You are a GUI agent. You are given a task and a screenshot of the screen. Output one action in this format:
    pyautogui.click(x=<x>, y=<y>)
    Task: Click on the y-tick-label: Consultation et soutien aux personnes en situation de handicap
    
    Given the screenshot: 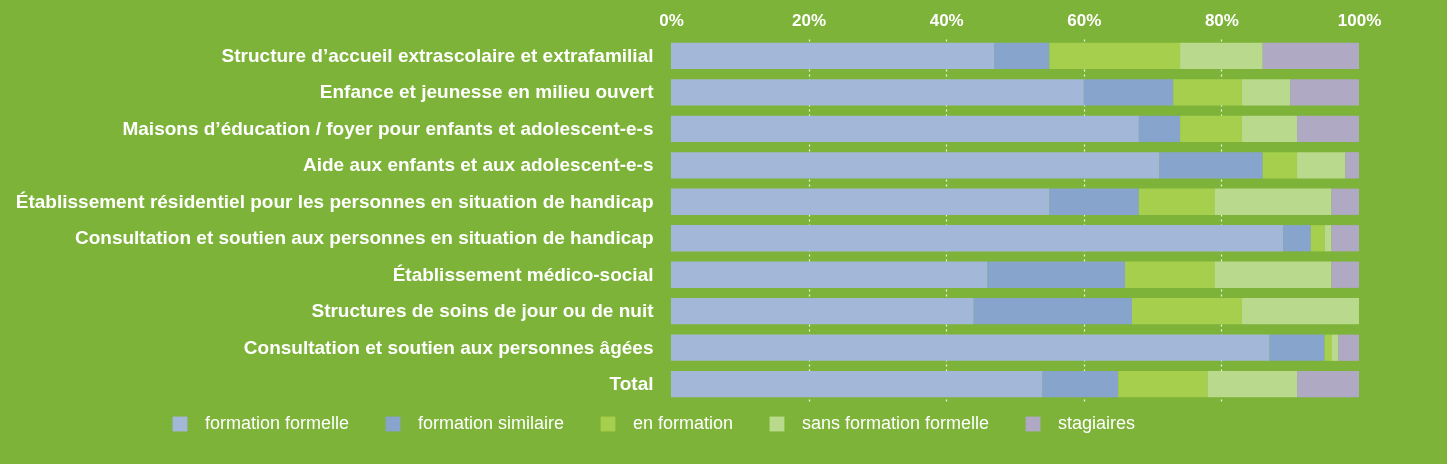 What is the action you would take?
    pyautogui.click(x=364, y=238)
    